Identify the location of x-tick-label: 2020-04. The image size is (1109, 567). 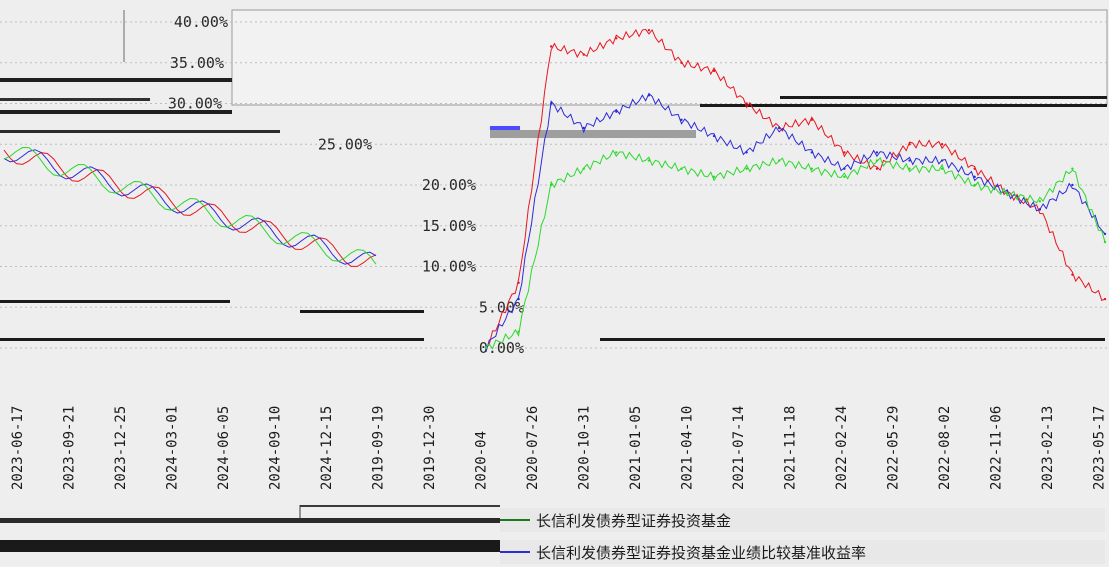
(482, 460).